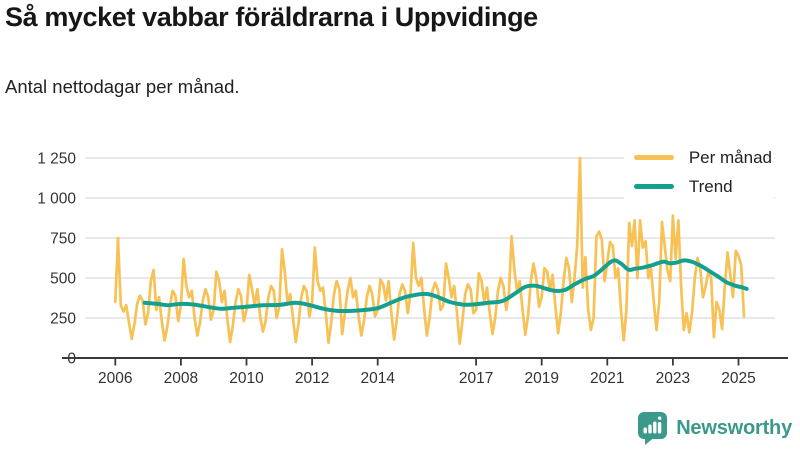  What do you see at coordinates (653, 428) in the screenshot?
I see `newsworthy-logo-icon` at bounding box center [653, 428].